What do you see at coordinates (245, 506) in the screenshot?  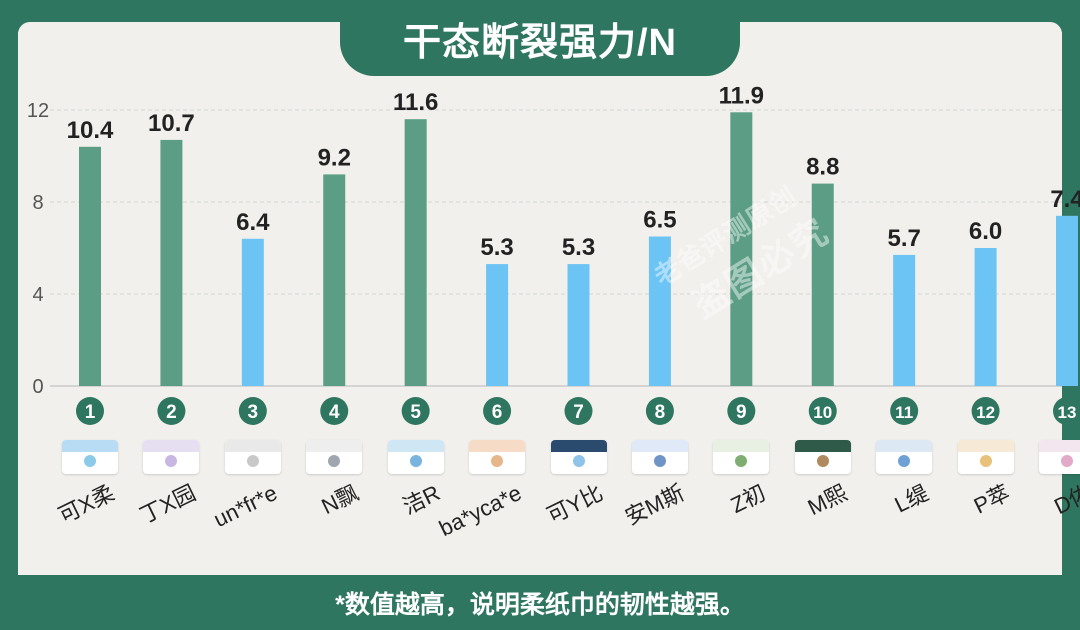 I see `category-label: un*fr*e` at bounding box center [245, 506].